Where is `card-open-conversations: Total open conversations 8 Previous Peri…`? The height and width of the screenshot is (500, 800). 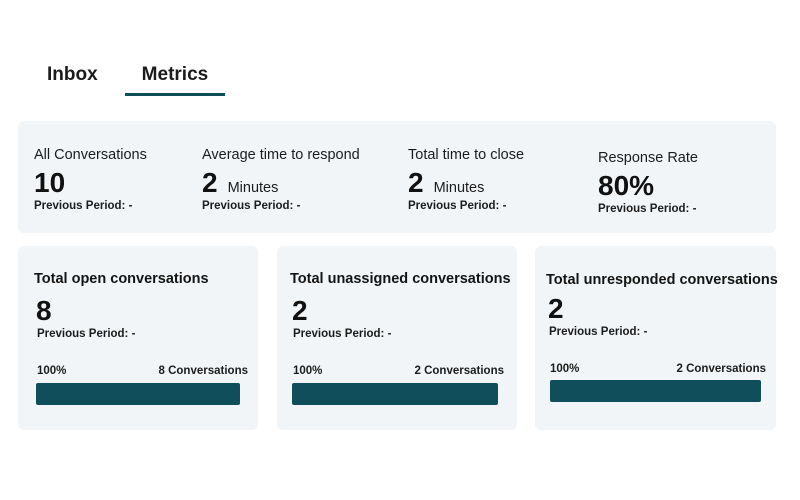
card-open-conversations: Total open conversations 8 Previous Peri… is located at coordinates (138, 338).